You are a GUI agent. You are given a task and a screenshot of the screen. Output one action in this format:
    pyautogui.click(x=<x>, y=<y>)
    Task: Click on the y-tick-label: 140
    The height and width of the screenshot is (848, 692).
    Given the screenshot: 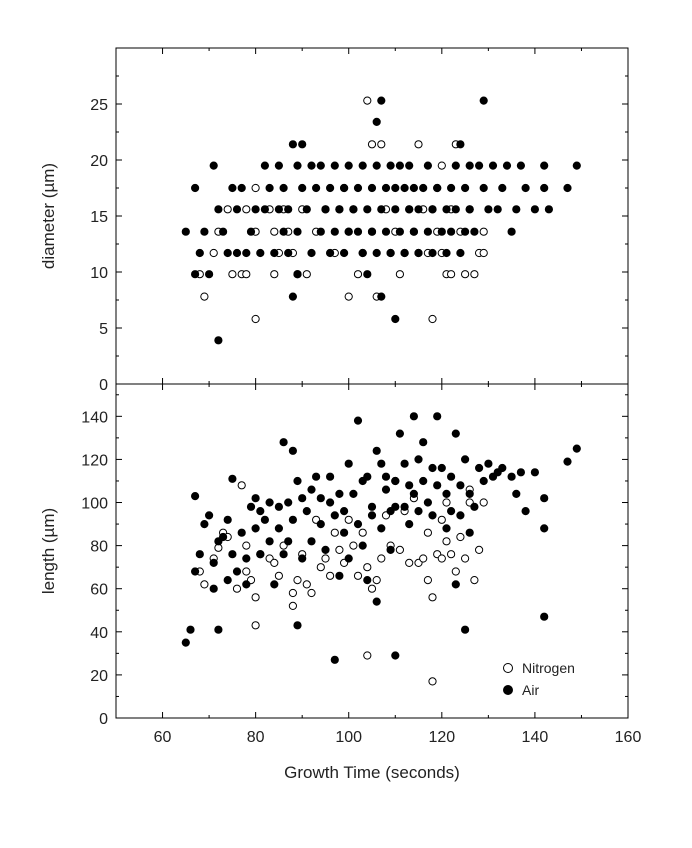 What is the action you would take?
    pyautogui.click(x=94, y=417)
    